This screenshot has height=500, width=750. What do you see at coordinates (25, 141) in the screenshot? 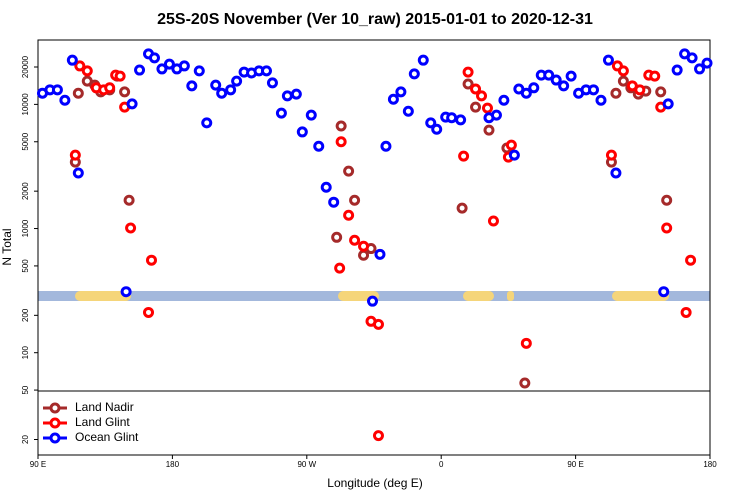
I see `y-tick-label: 5000` at bounding box center [25, 141].